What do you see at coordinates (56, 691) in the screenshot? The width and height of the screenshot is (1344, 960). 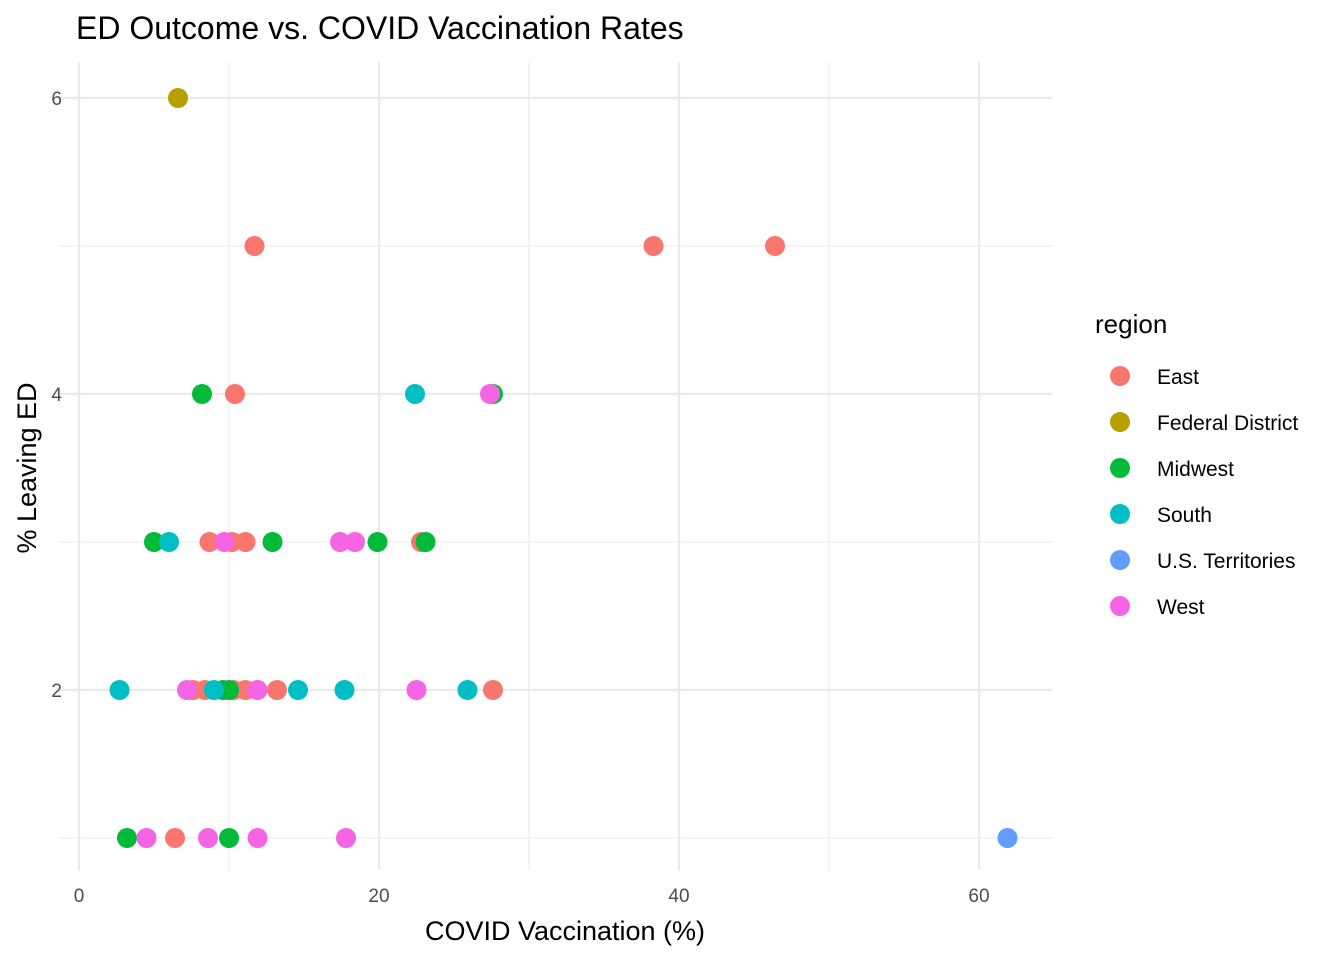 I see `y-tick-label: 2` at bounding box center [56, 691].